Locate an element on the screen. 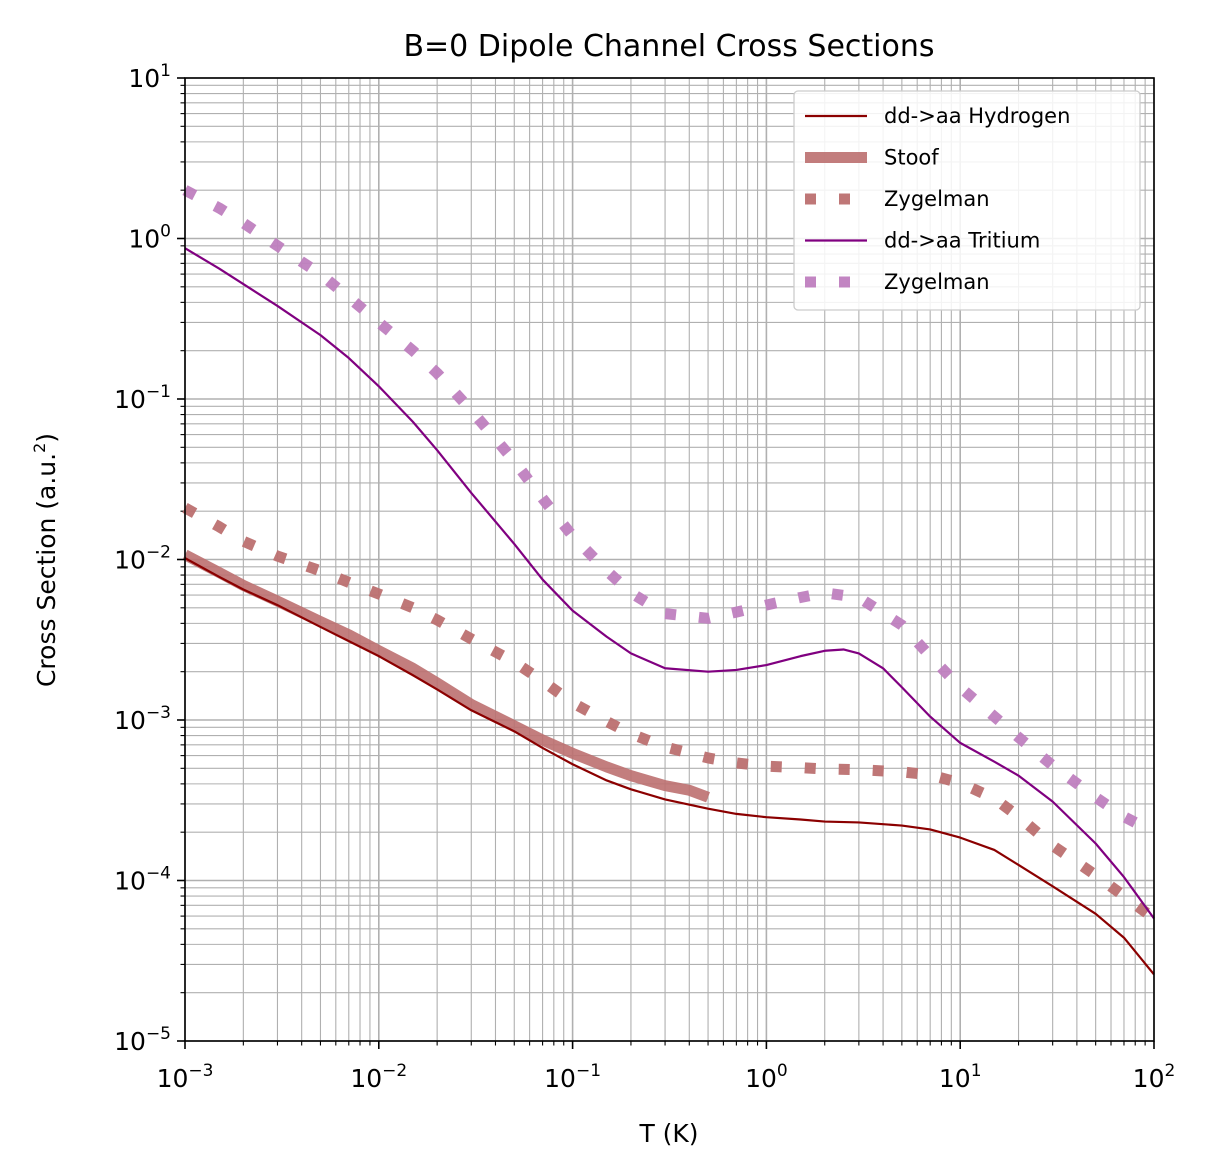 The height and width of the screenshot is (1174, 1208). y-tick-label: 10⁰ is located at coordinates (149, 238).